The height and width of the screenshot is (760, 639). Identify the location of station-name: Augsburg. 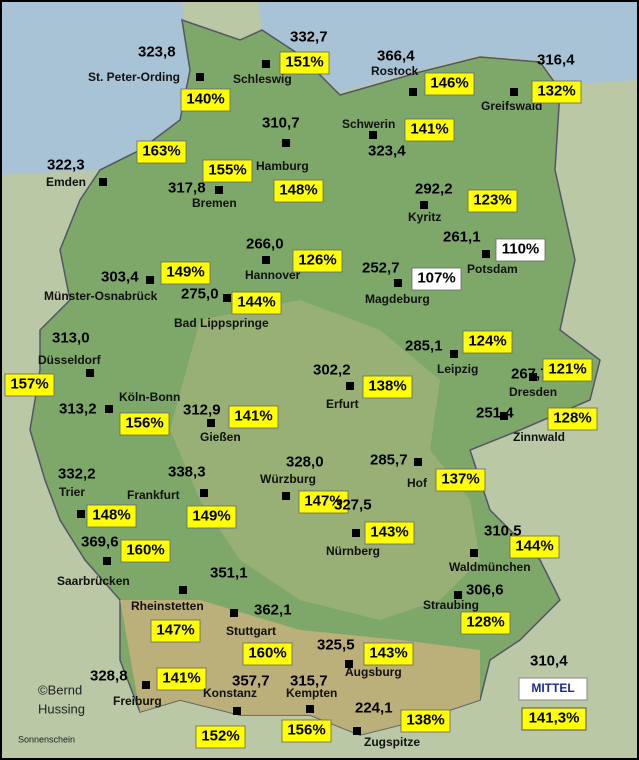
(373, 672).